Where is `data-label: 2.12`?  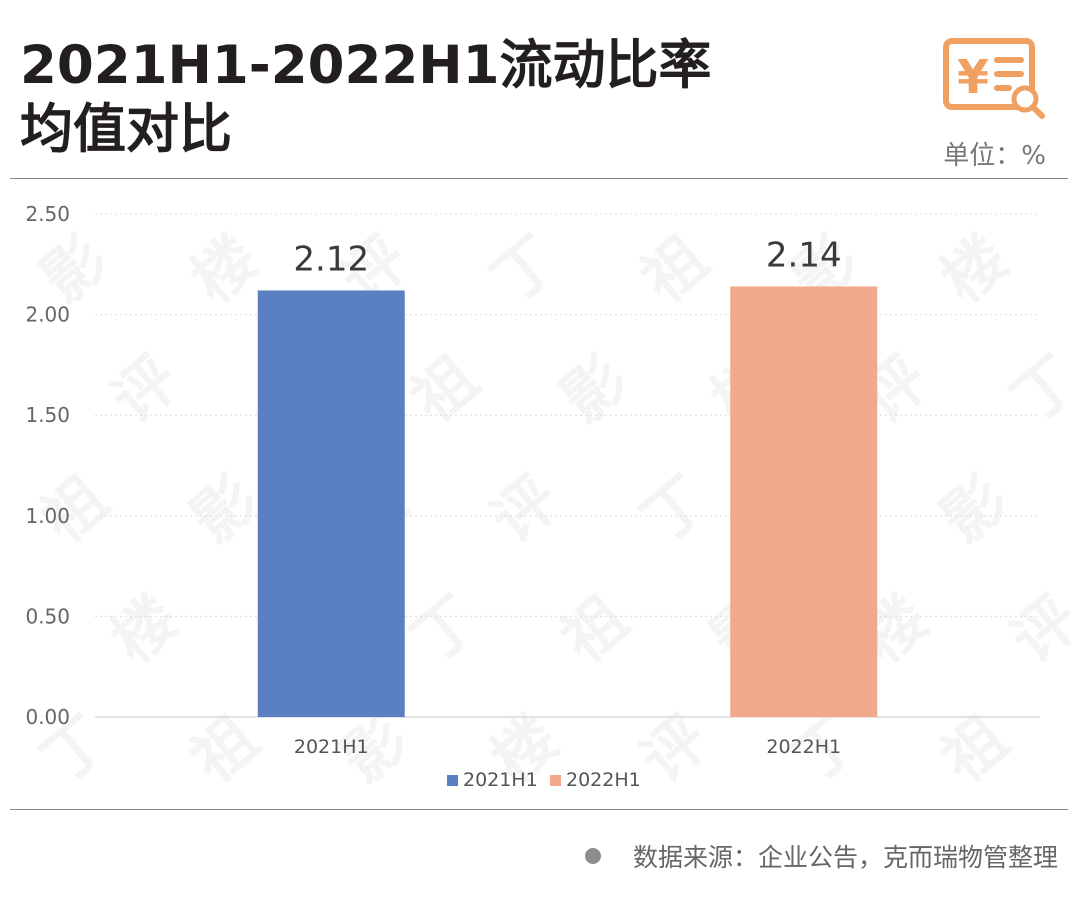
data-label: 2.12 is located at coordinates (331, 259).